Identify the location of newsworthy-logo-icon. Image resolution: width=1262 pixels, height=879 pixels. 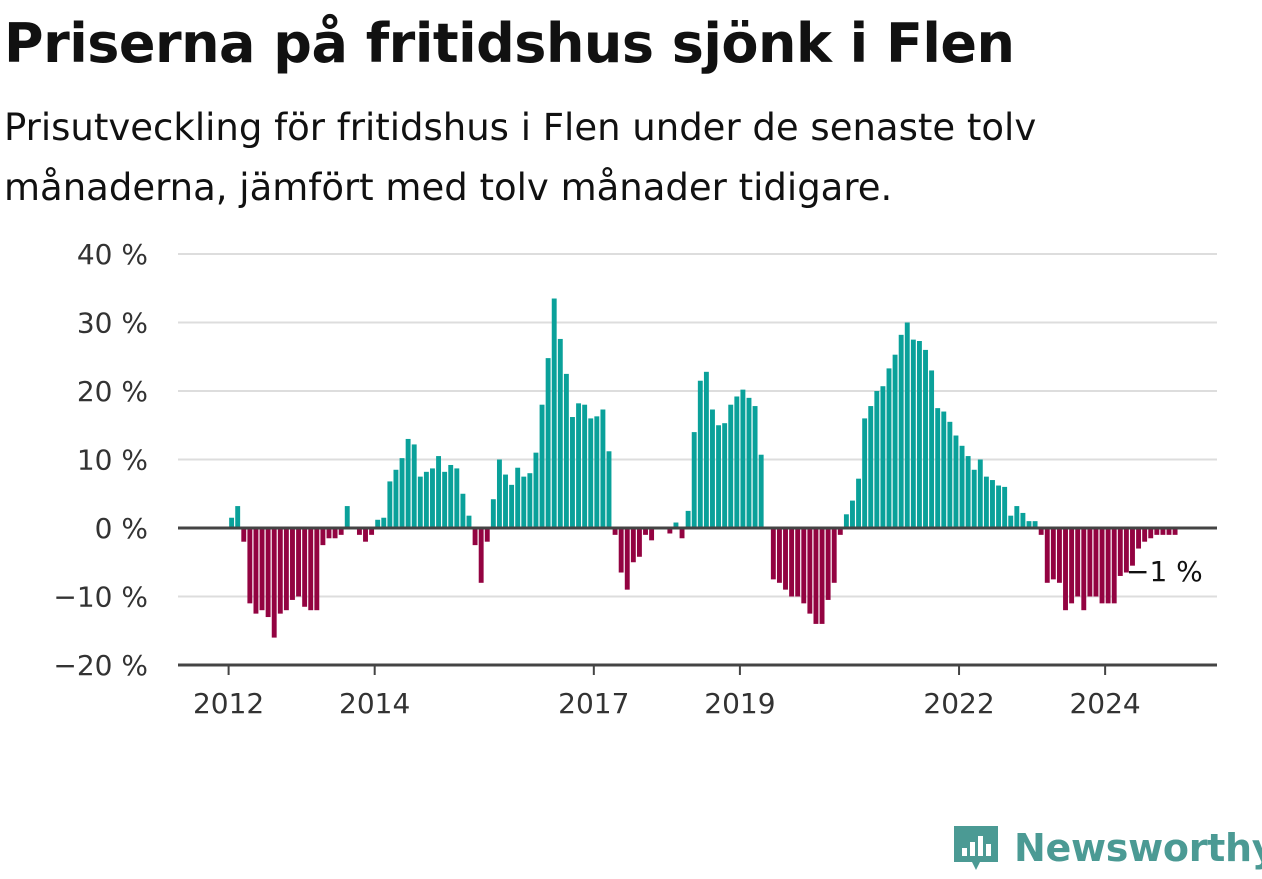
(976, 848).